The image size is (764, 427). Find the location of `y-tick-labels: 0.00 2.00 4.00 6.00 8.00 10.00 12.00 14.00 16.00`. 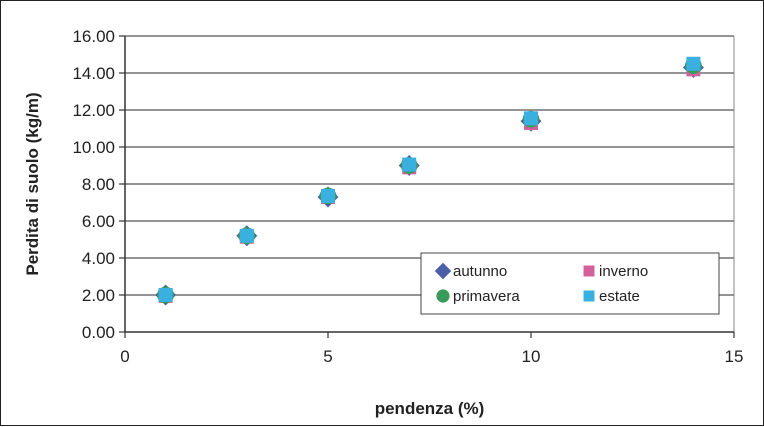

y-tick-labels: 0.00 2.00 4.00 6.00 8.00 10.00 12.00 14.00 16.00 is located at coordinates (93, 184).